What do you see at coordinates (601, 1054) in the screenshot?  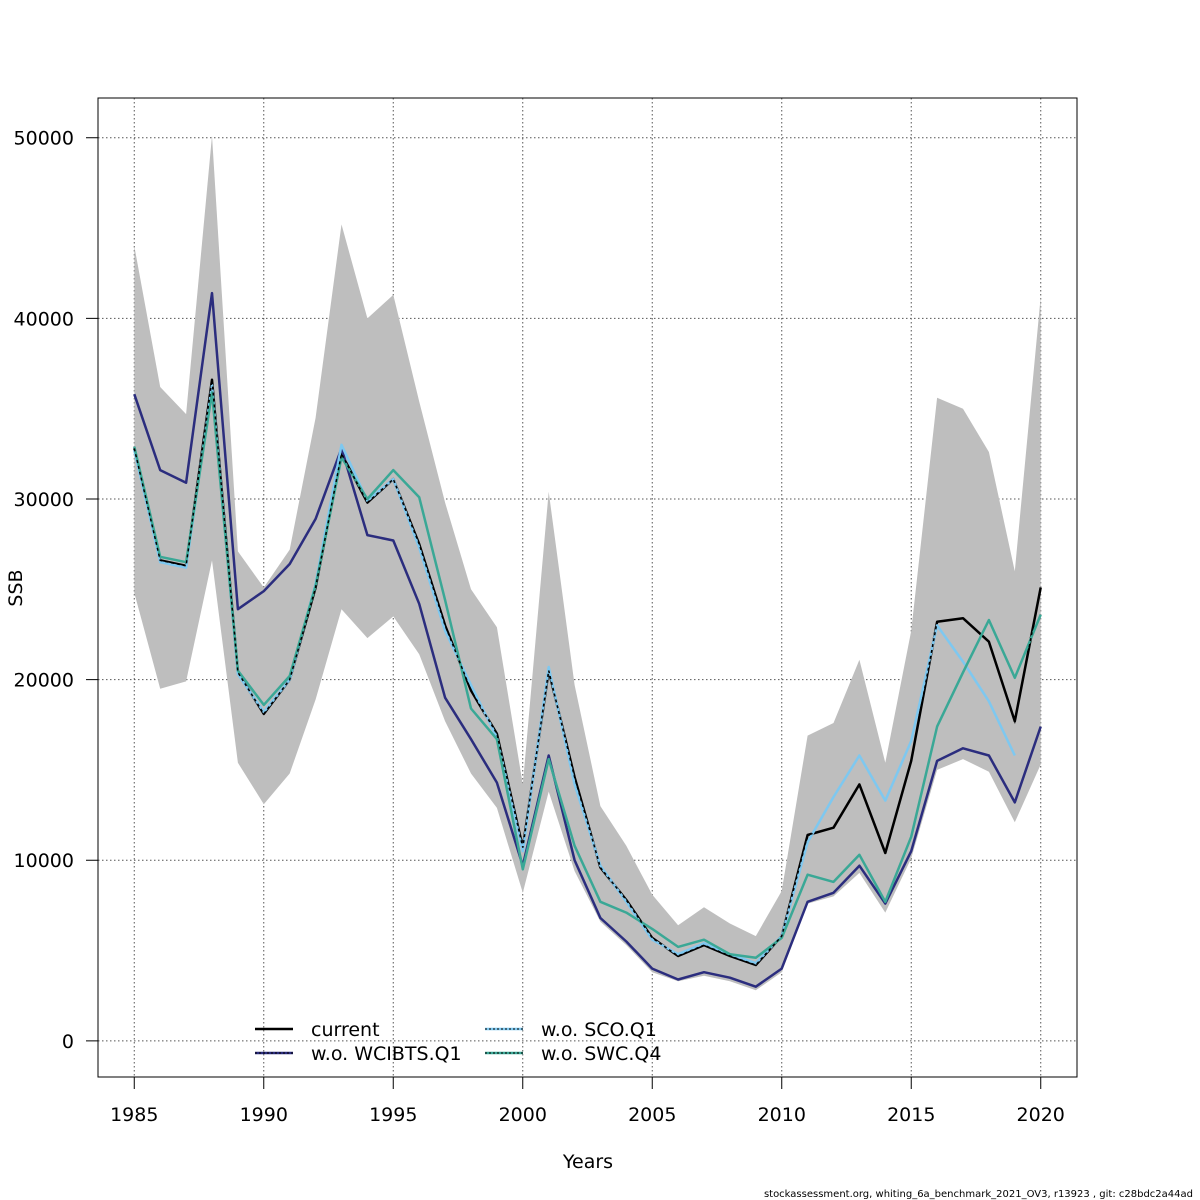 I see `legend-label: w.o. SWC.Q4` at bounding box center [601, 1054].